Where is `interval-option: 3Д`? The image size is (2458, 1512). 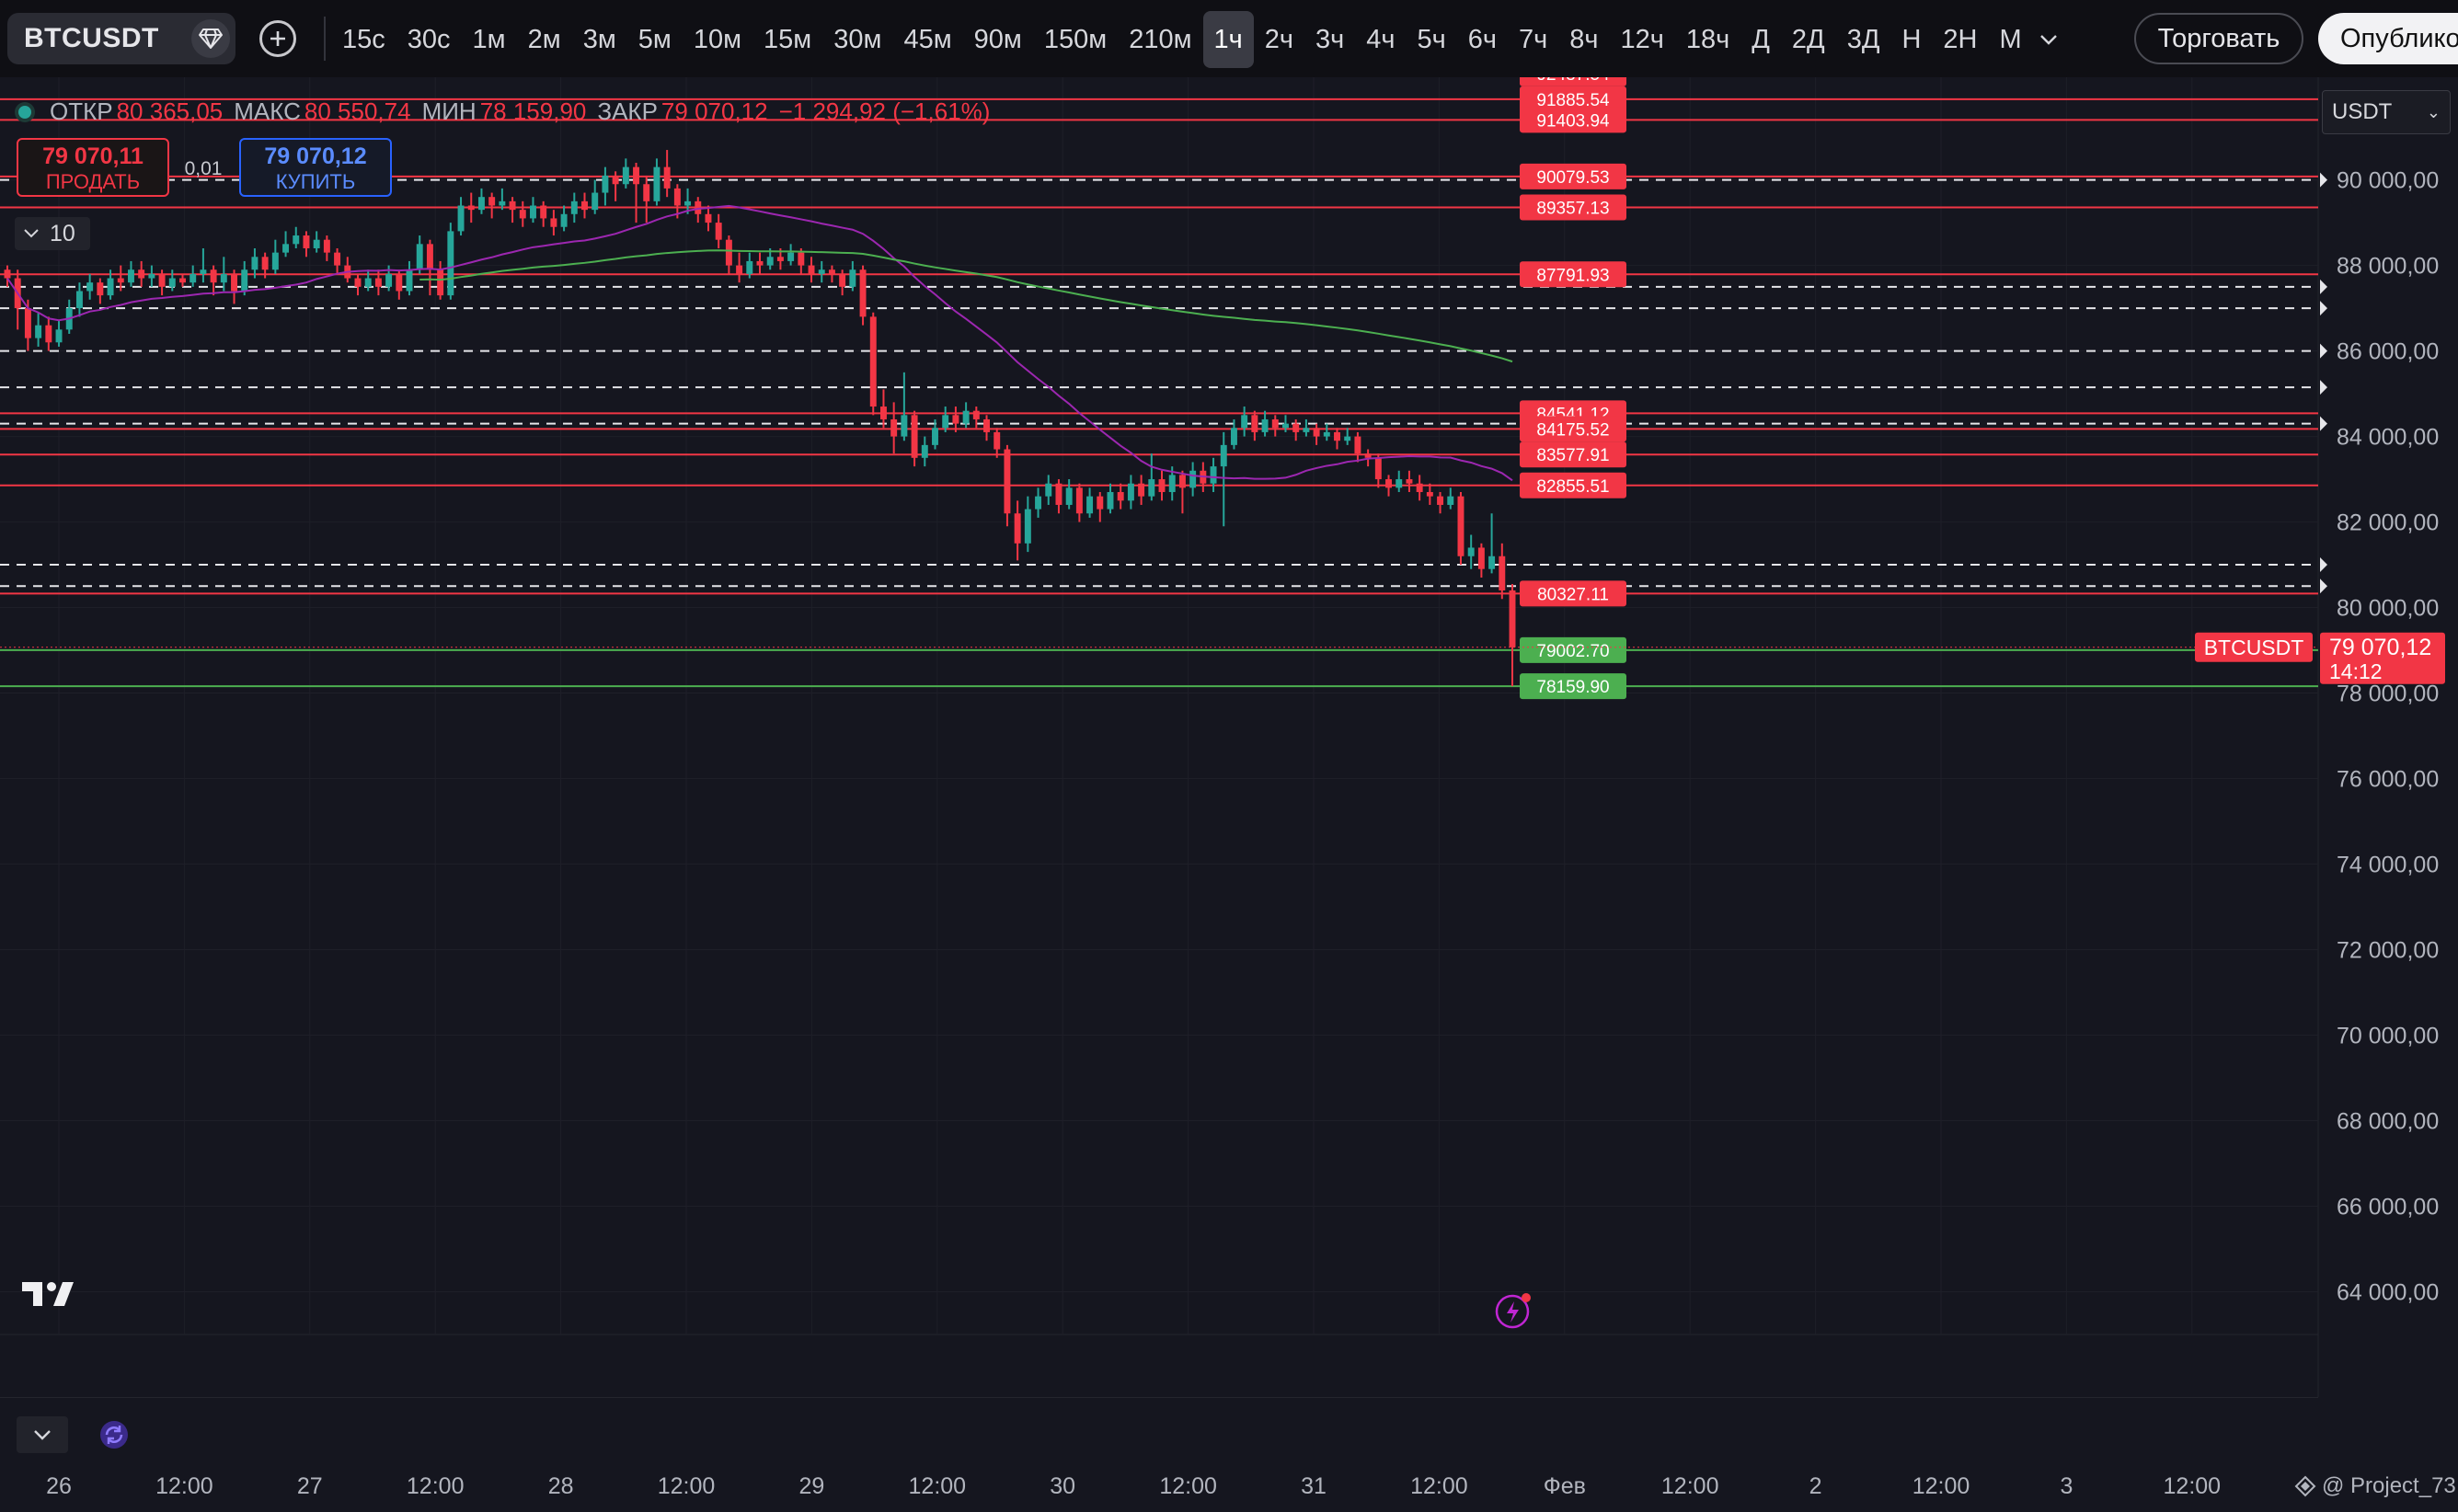
interval-option: 3Д is located at coordinates (1863, 39).